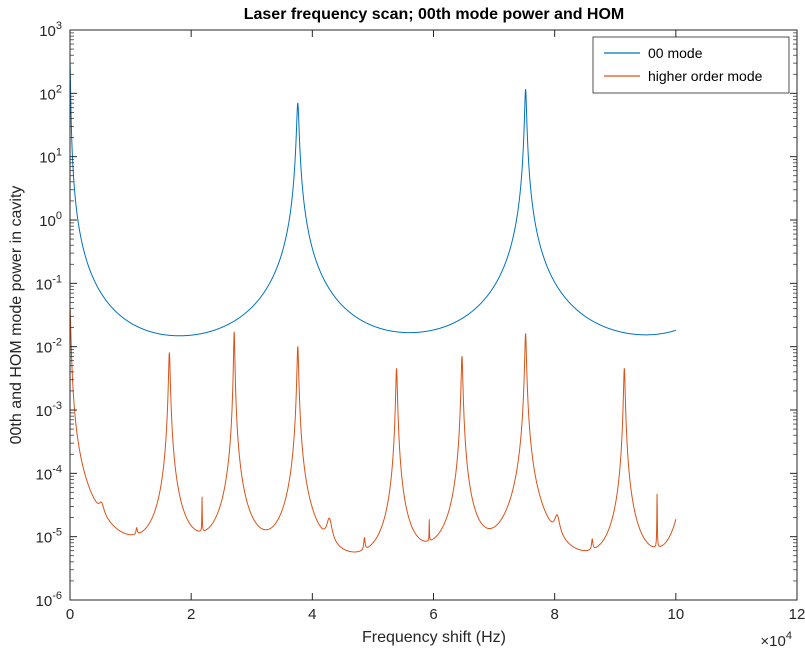 This screenshot has height=652, width=805. What do you see at coordinates (49, 410) in the screenshot?
I see `y-tick-label: 10⁻³` at bounding box center [49, 410].